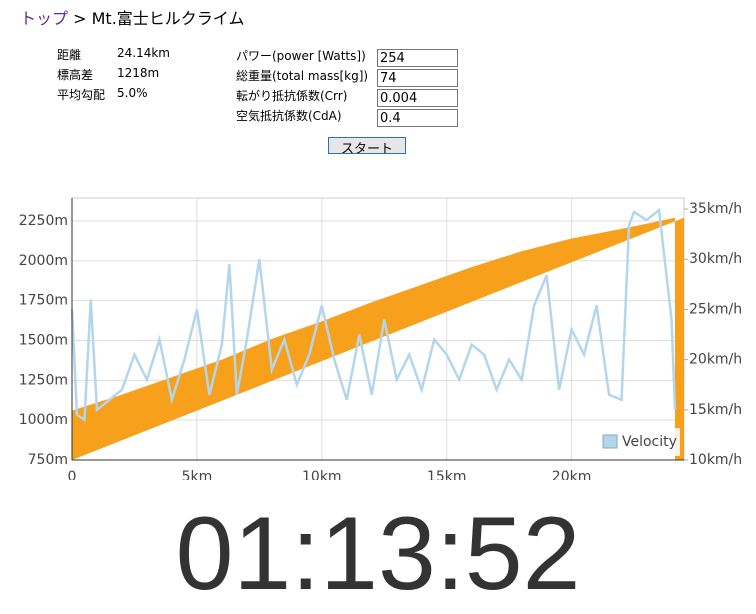 The image size is (756, 614). I want to click on stat-value: 24.14km, so click(143, 53).